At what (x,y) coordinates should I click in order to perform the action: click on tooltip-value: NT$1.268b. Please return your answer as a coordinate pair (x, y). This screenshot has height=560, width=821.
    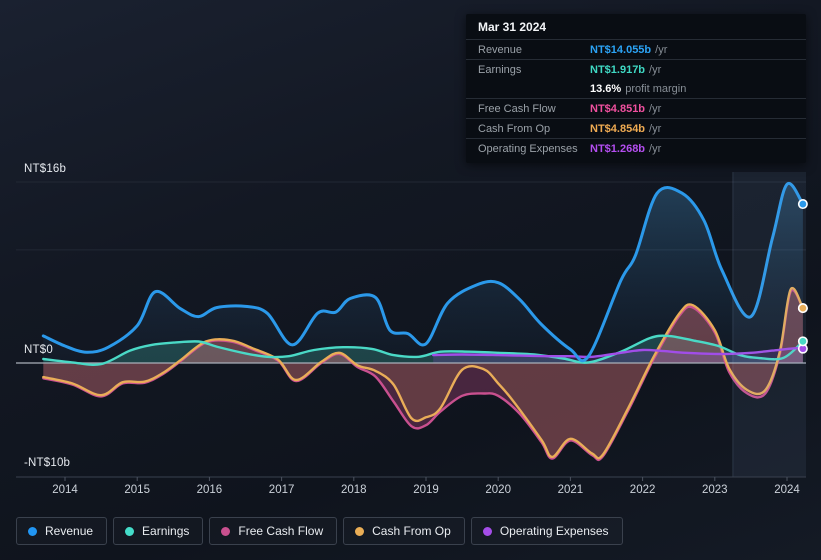
    Looking at the image, I should click on (618, 148).